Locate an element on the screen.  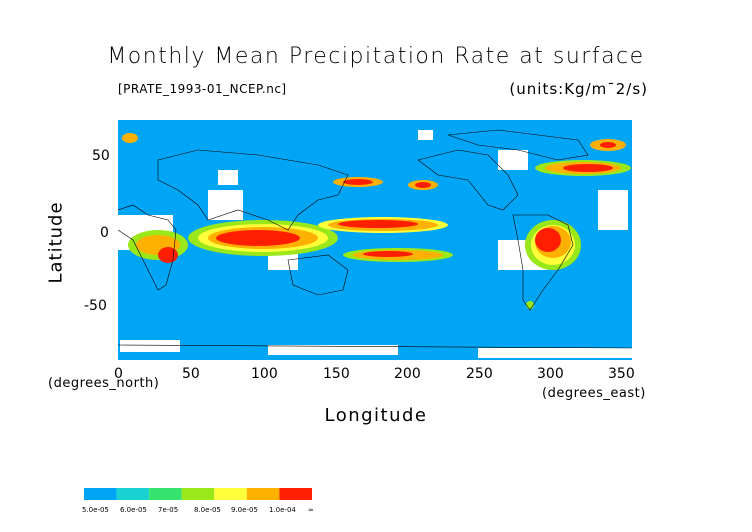
legend-label: 6.0e-05 is located at coordinates (133, 510).